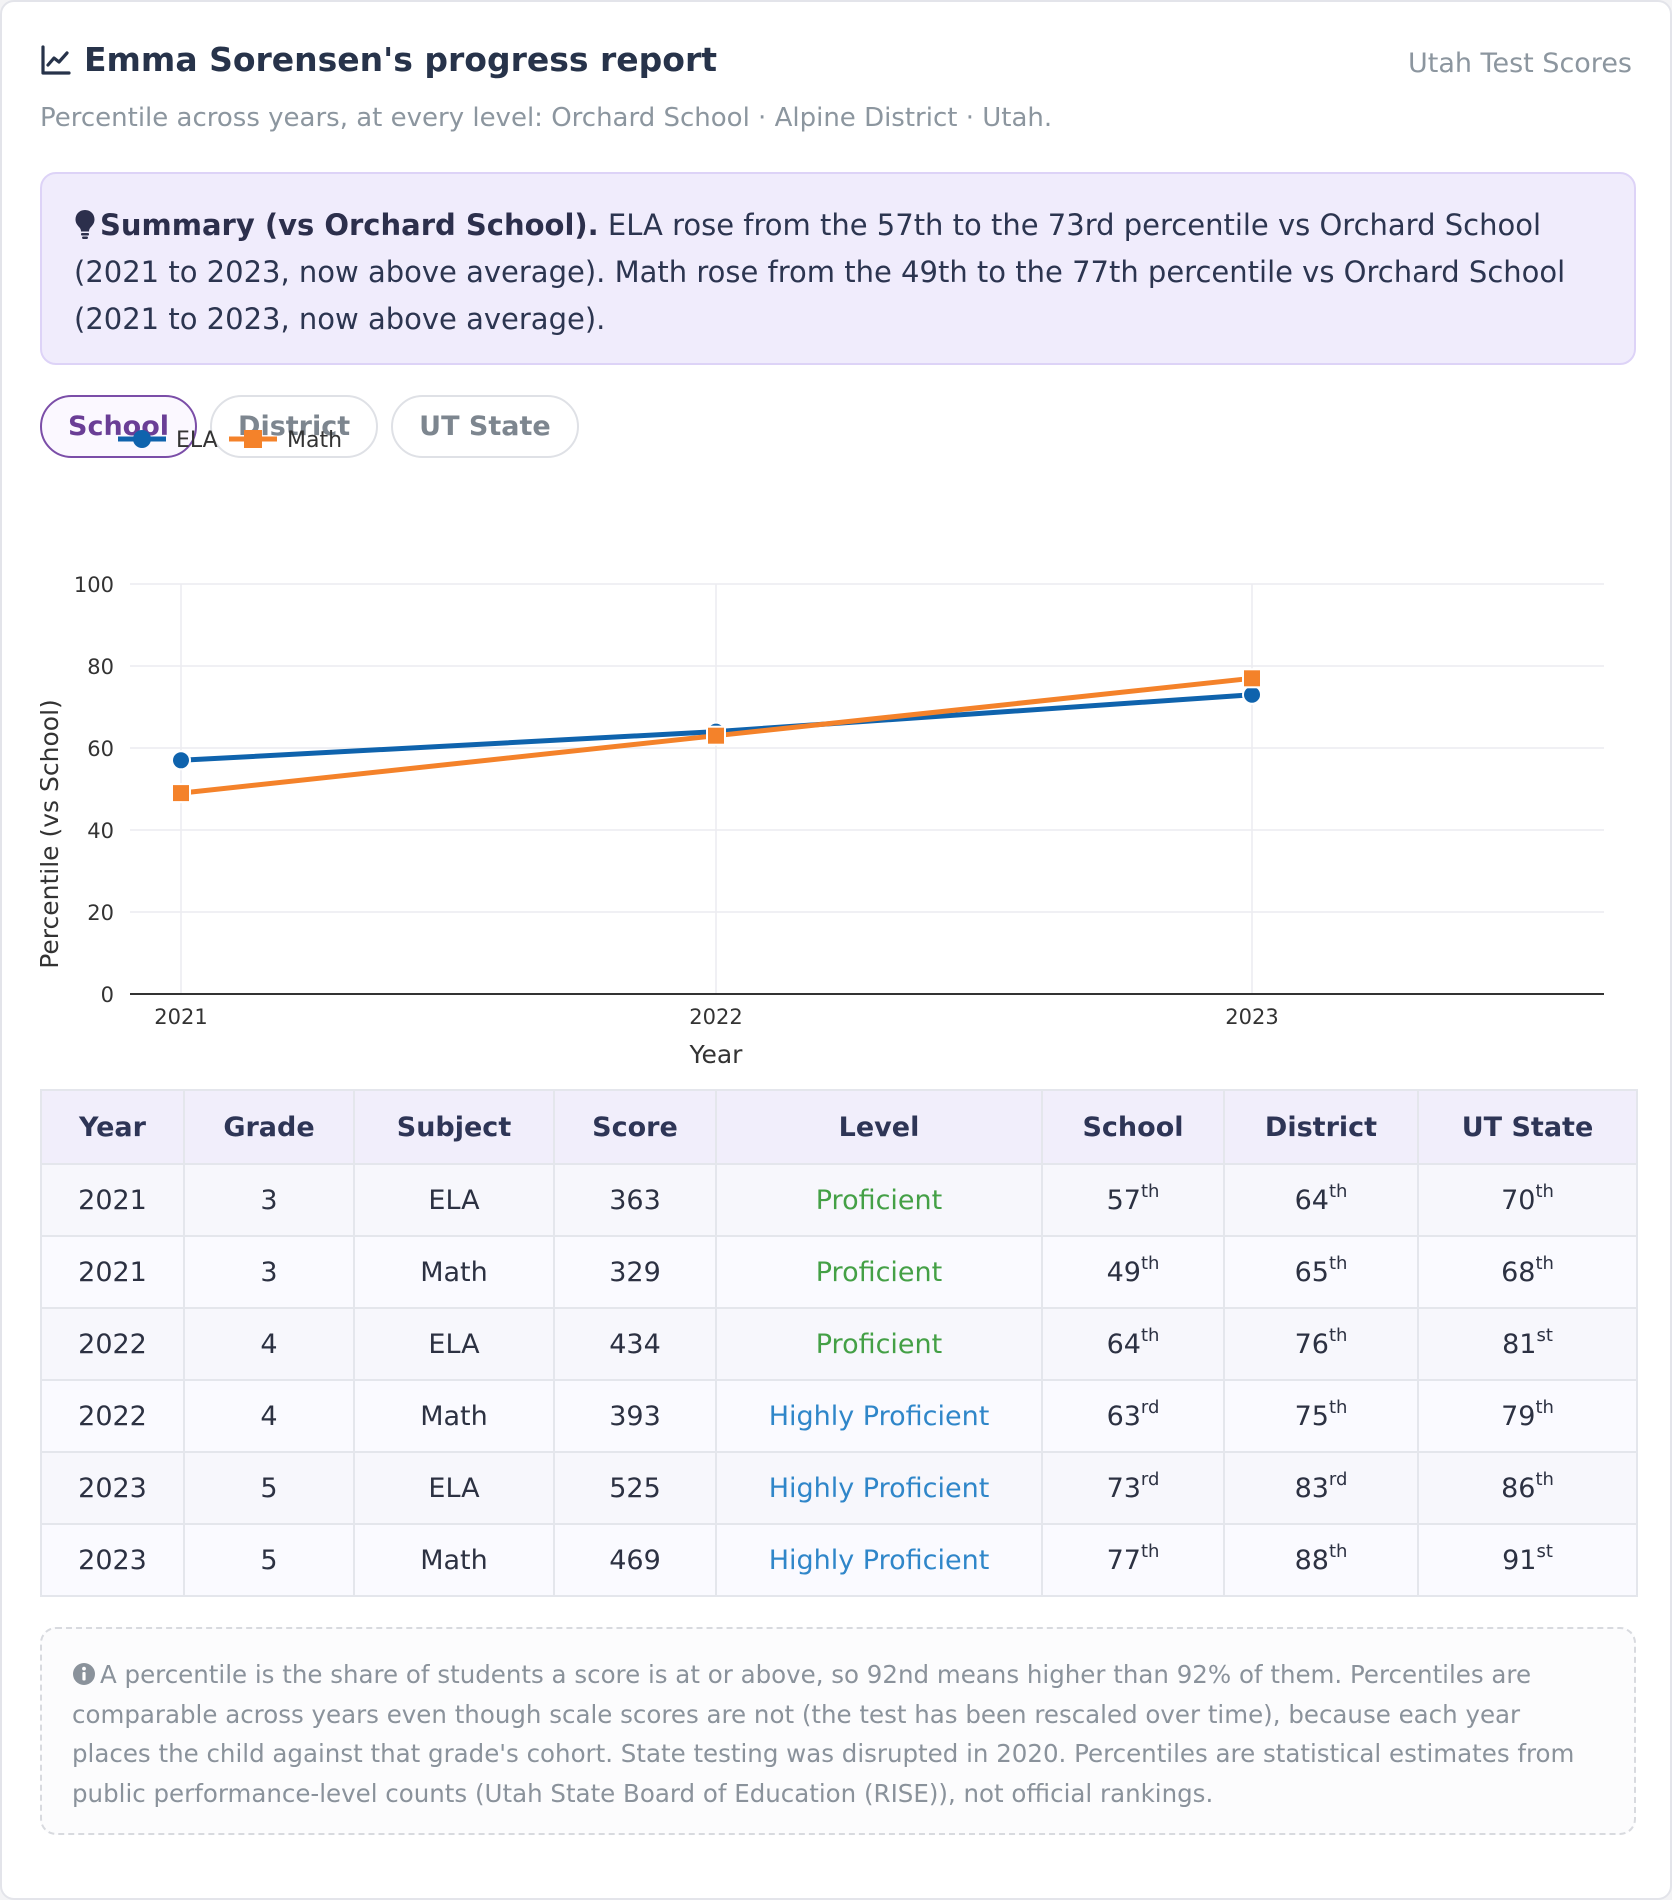  Describe the element at coordinates (1133, 1416) in the screenshot. I see `cell-school-pct: 63rd` at that location.